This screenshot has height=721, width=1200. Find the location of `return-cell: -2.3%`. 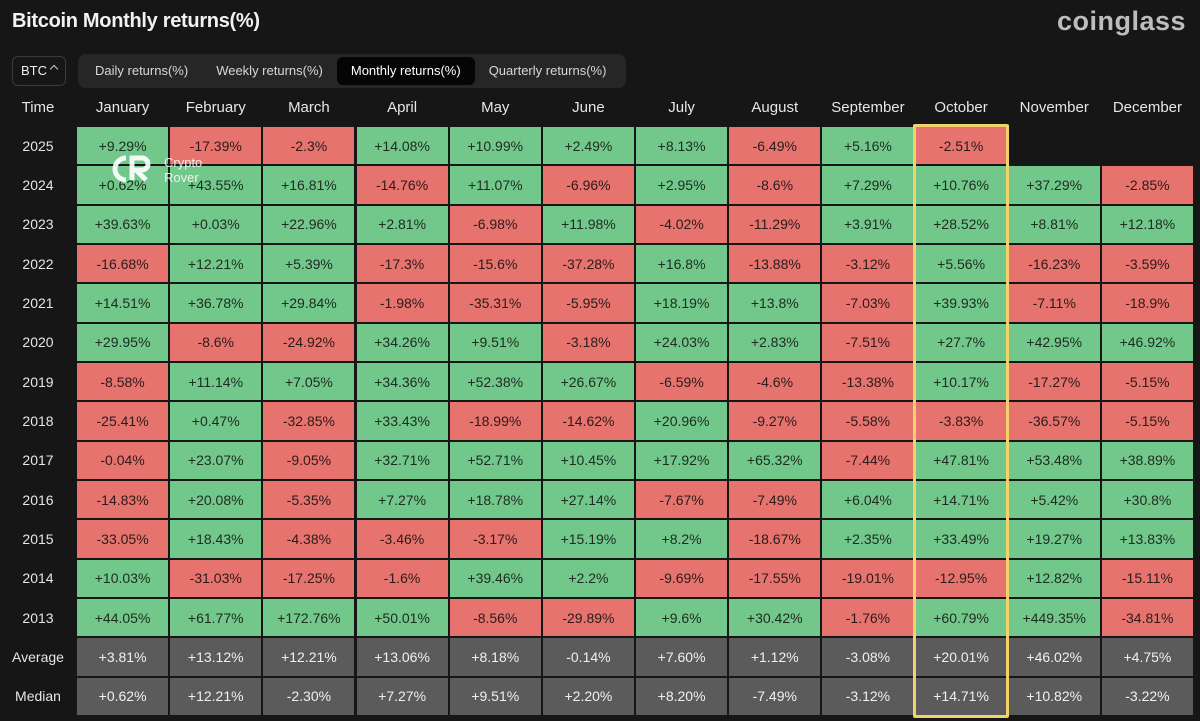

return-cell: -2.3% is located at coordinates (309, 146).